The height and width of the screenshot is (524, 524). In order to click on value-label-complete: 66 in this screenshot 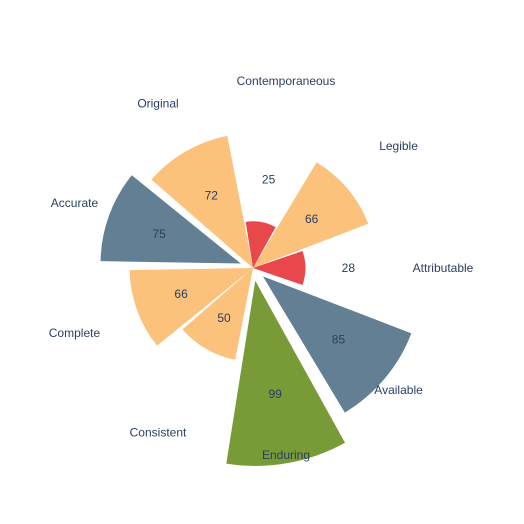, I will do `click(181, 294)`.